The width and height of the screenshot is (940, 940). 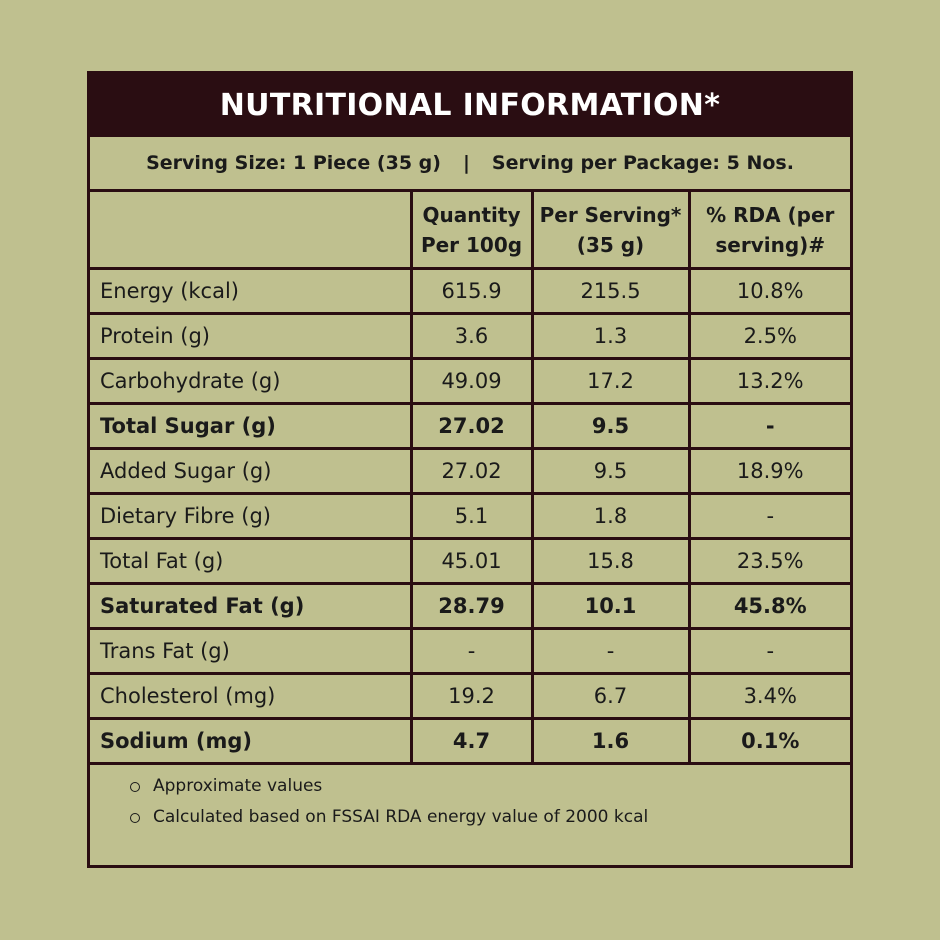 What do you see at coordinates (610, 381) in the screenshot?
I see `per-serving-value: 17.2` at bounding box center [610, 381].